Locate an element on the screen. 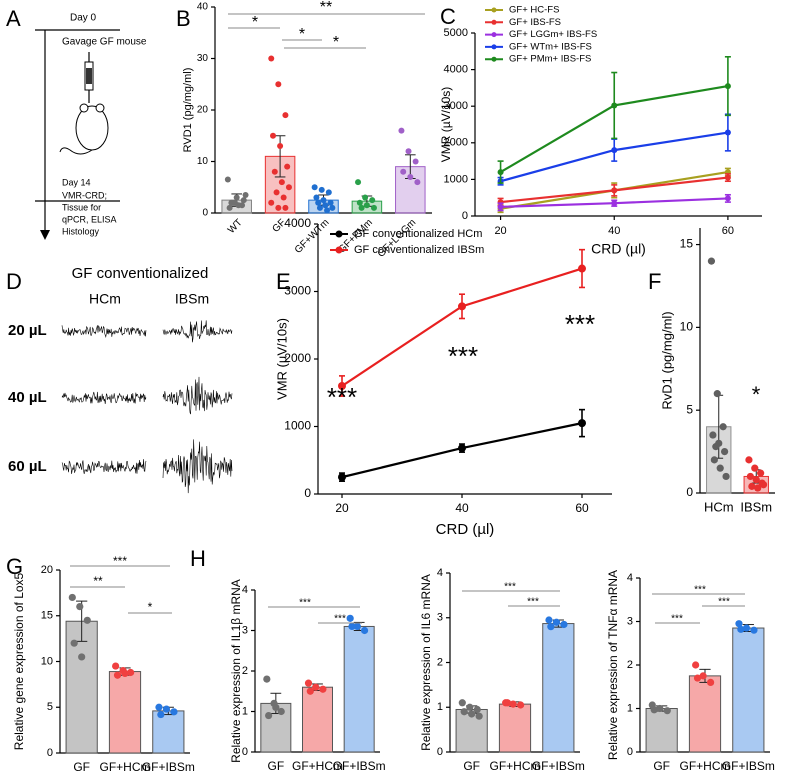 The image size is (786, 783). y-tick-label: 1 is located at coordinates (245, 711).